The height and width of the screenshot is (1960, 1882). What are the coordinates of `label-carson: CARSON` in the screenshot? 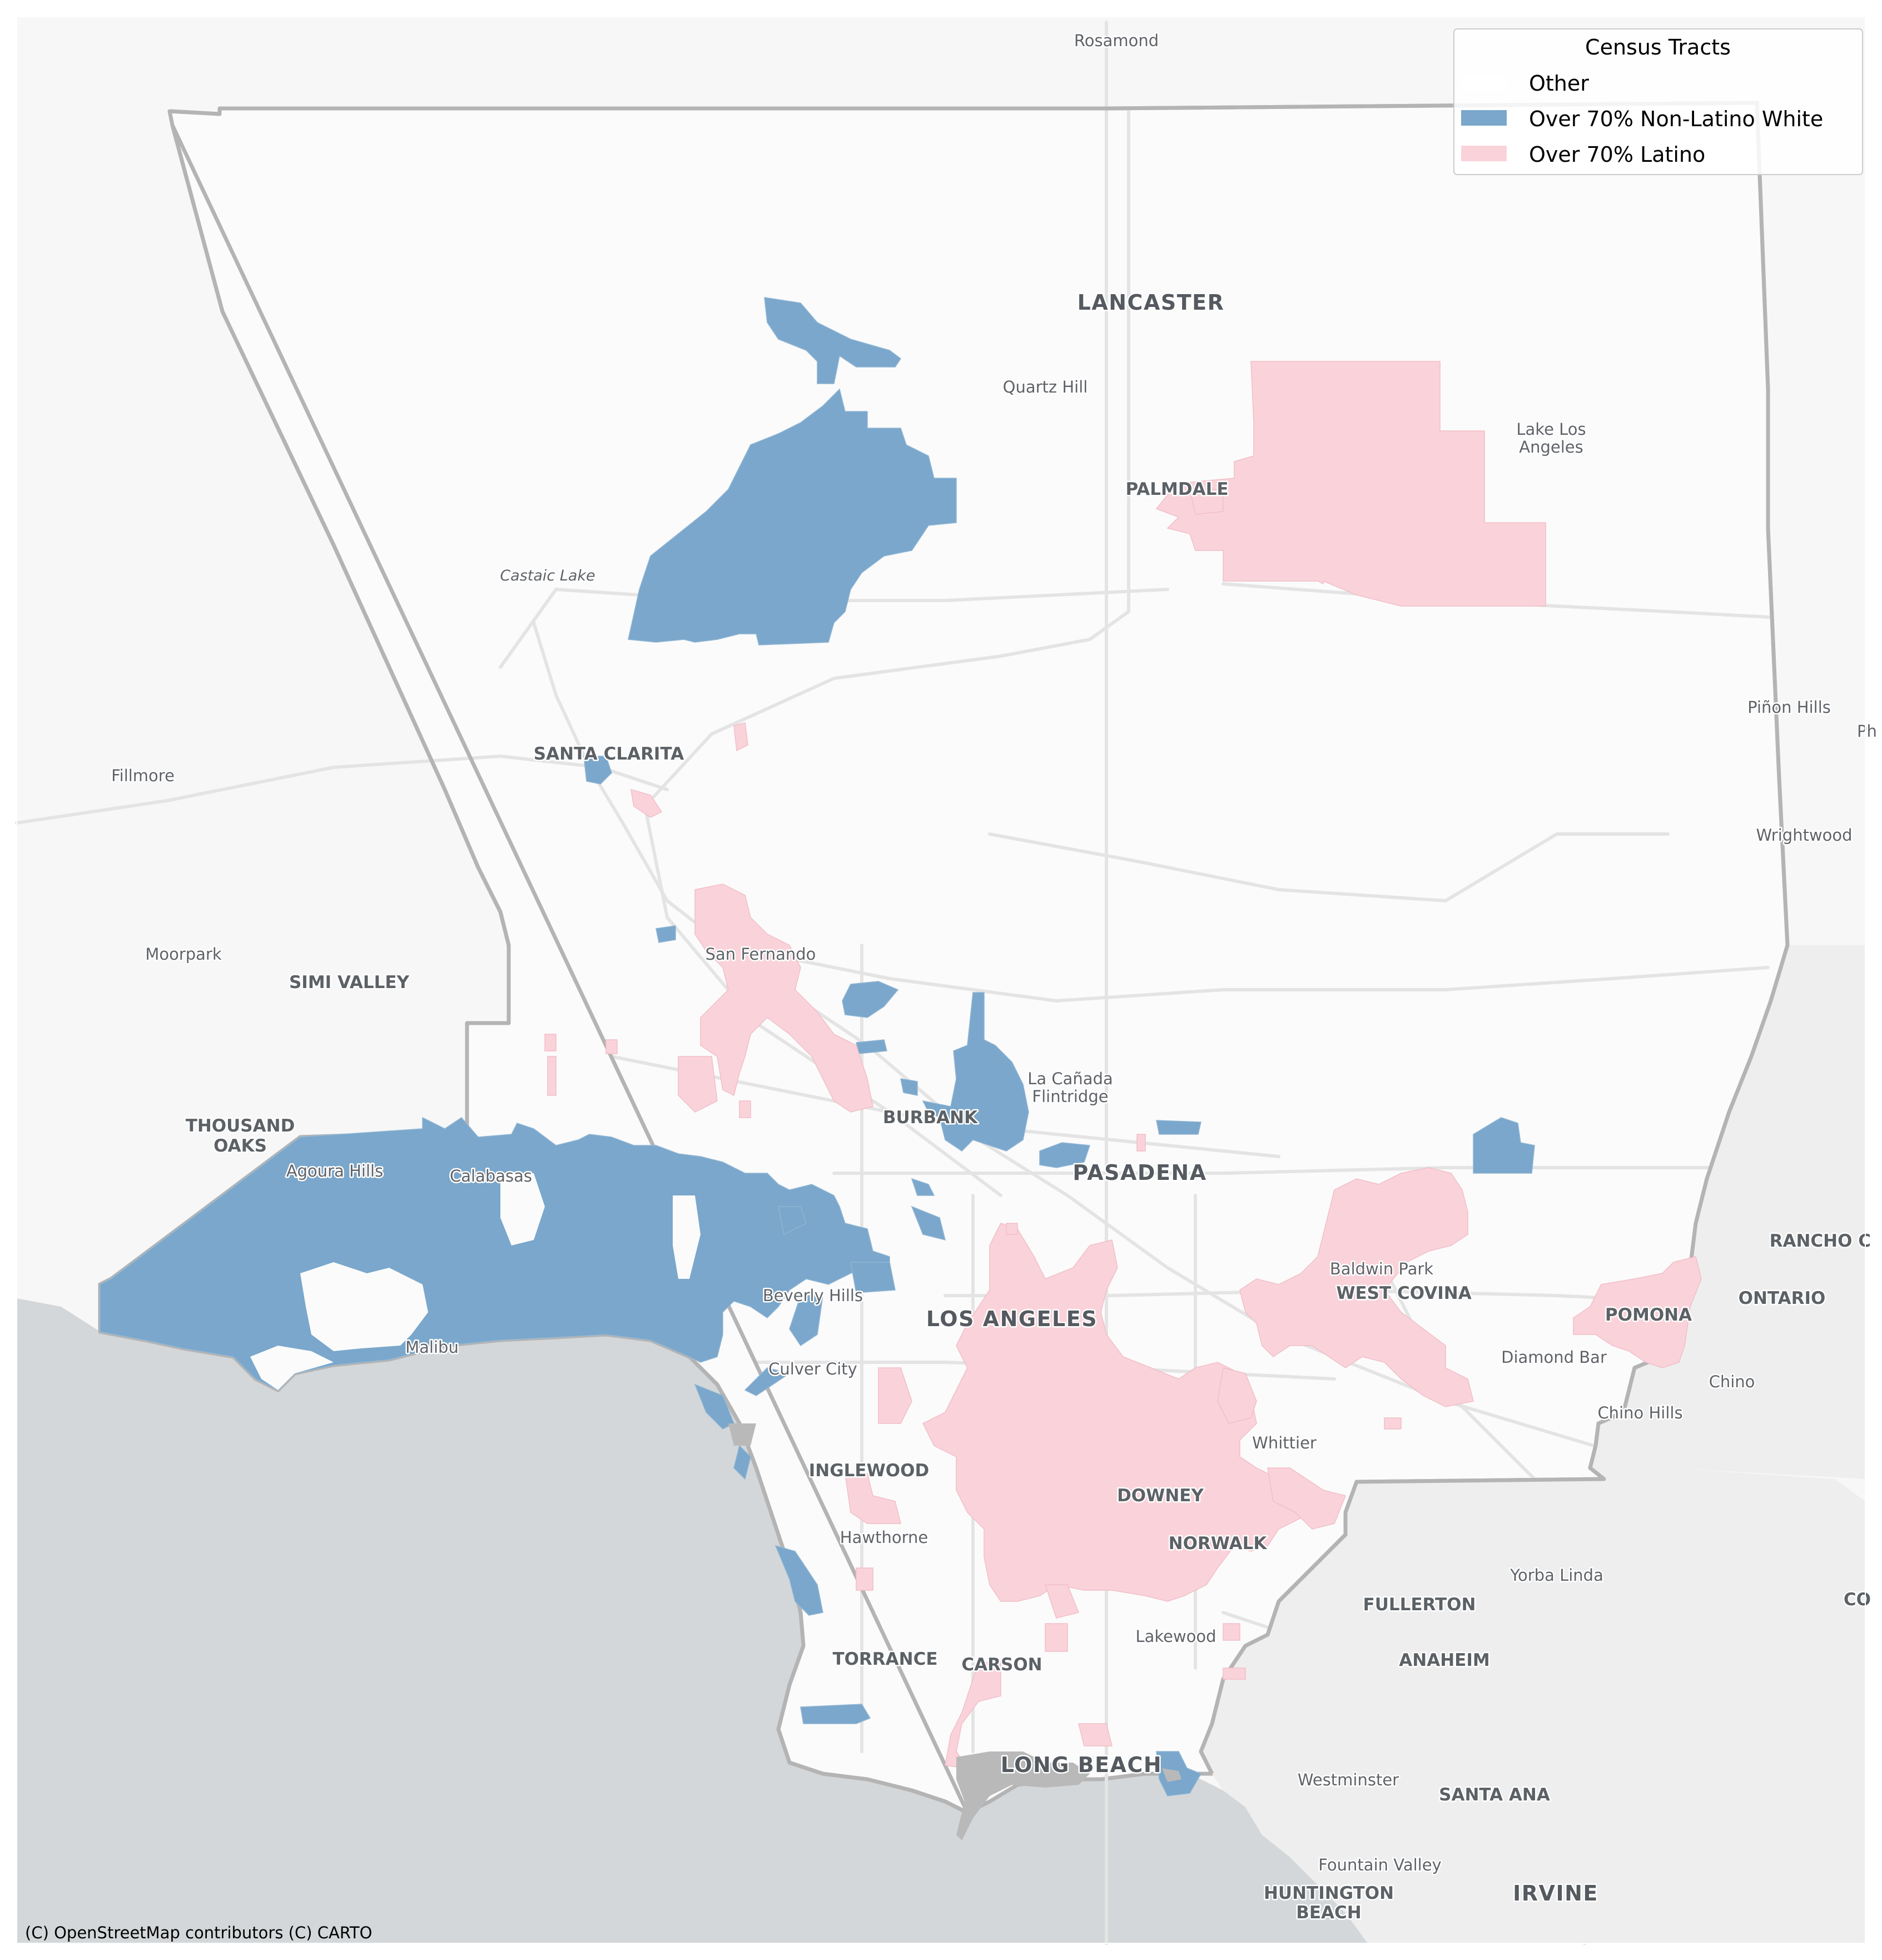 It's located at (1001, 1665).